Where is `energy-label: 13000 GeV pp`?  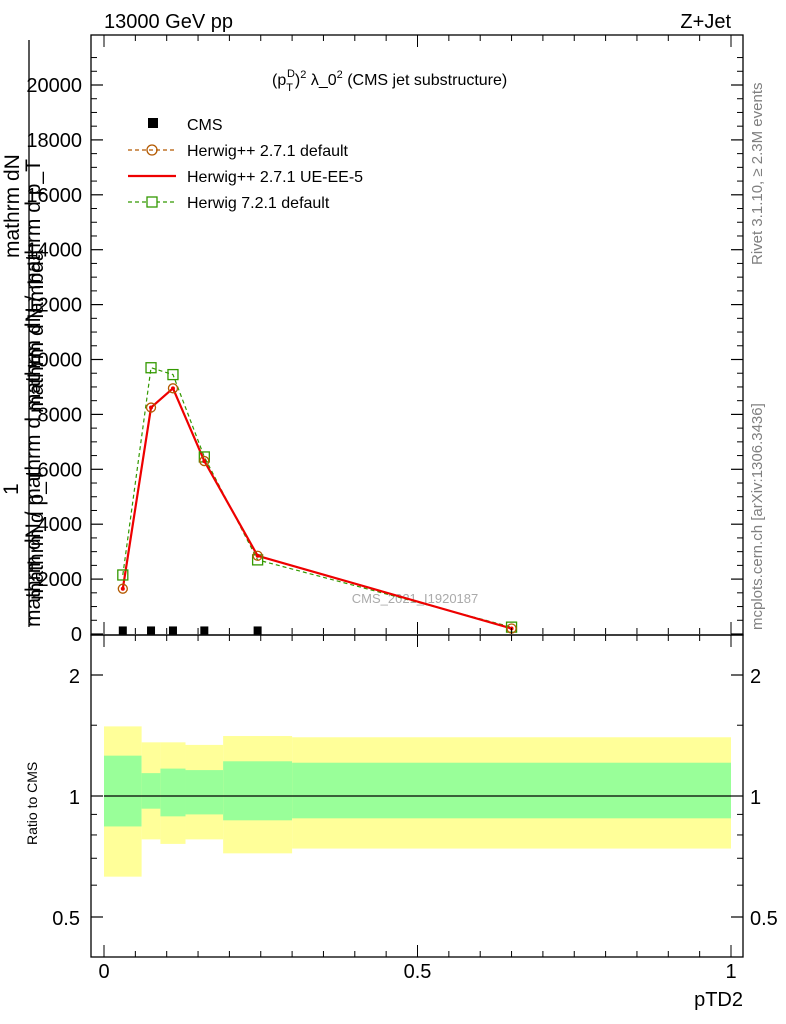
energy-label: 13000 GeV pp is located at coordinates (168, 22).